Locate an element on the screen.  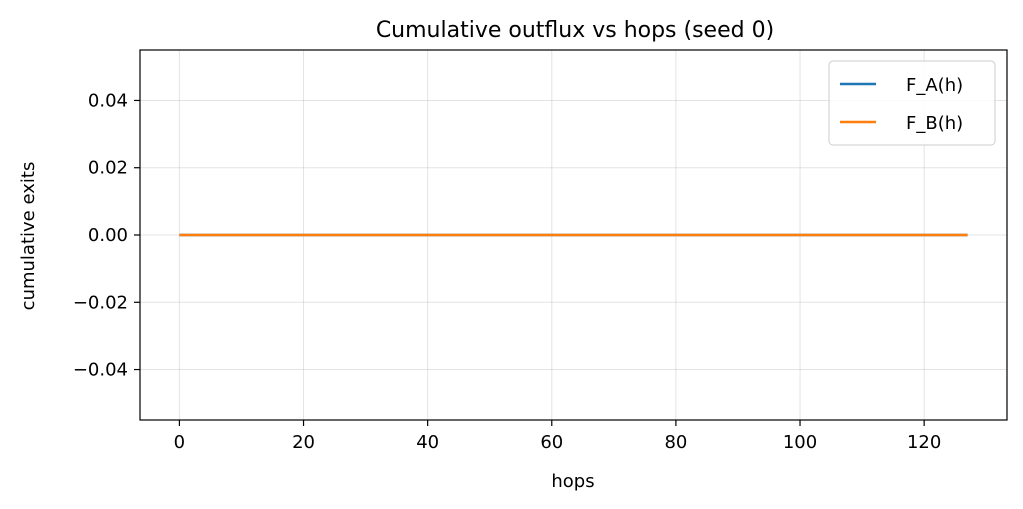
x-axis: 0 20 40 60 80 100 120 is located at coordinates (557, 436).